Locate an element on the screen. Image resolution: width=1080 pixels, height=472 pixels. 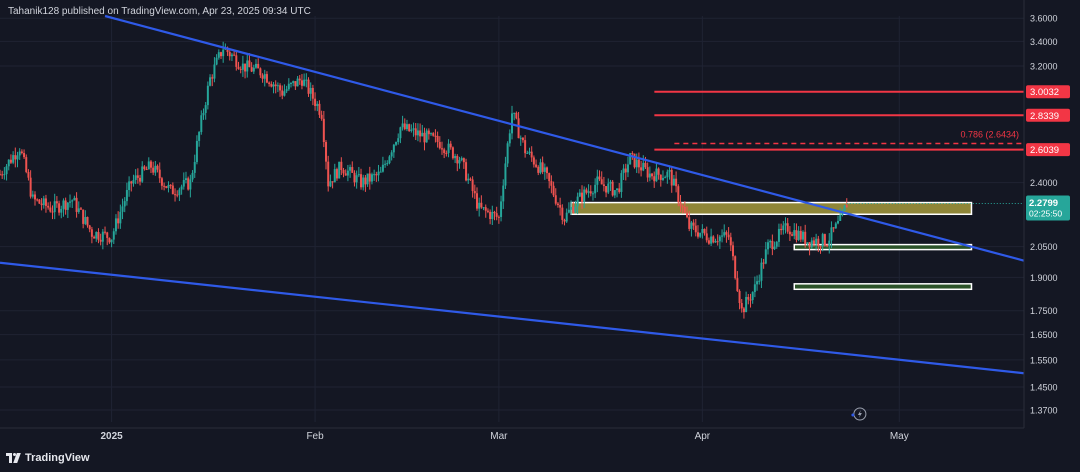
x-tick-label: Feb is located at coordinates (315, 436).